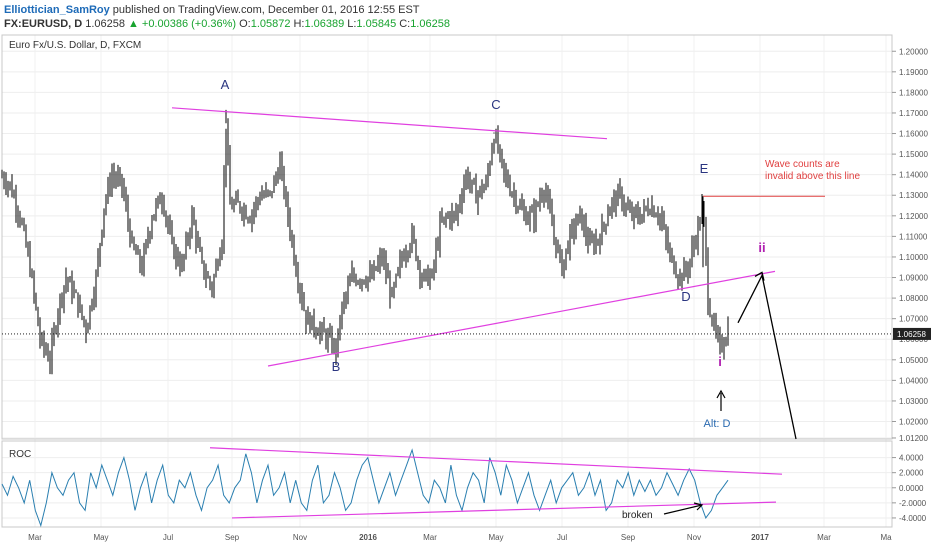 The height and width of the screenshot is (550, 932). What do you see at coordinates (913, 422) in the screenshot?
I see `price-tick-label: 1.02000` at bounding box center [913, 422].